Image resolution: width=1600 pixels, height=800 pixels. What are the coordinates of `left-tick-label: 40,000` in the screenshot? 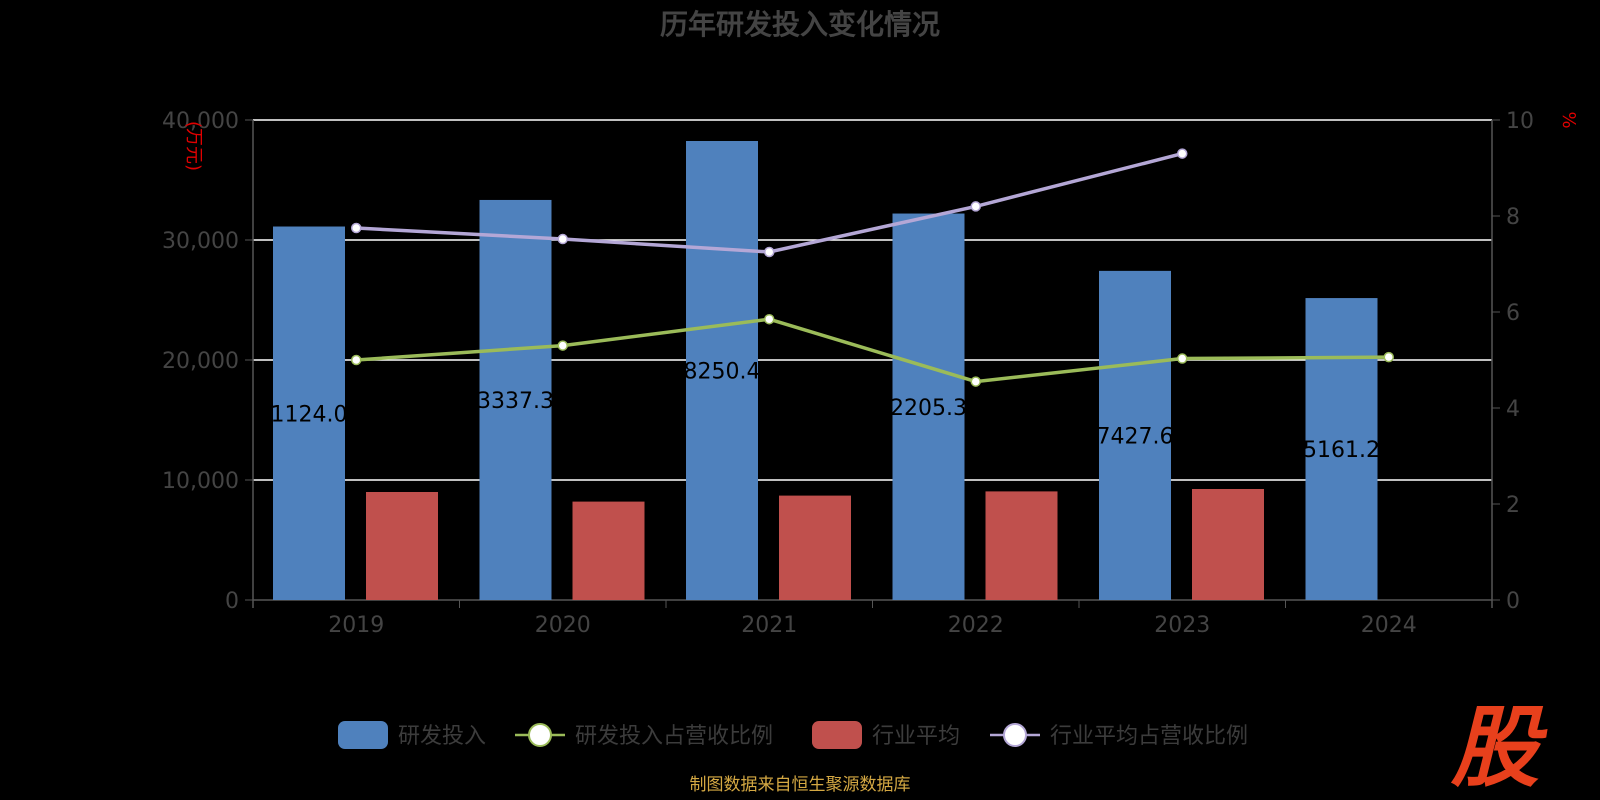 It's located at (200, 121).